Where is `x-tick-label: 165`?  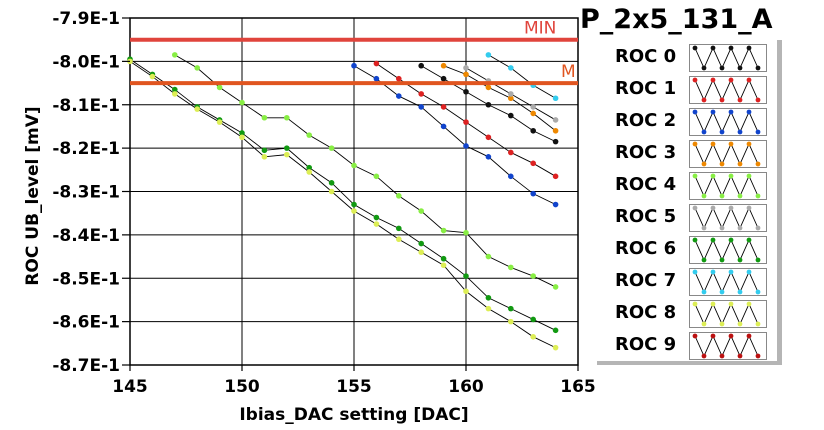
x-tick-label: 165 is located at coordinates (578, 387).